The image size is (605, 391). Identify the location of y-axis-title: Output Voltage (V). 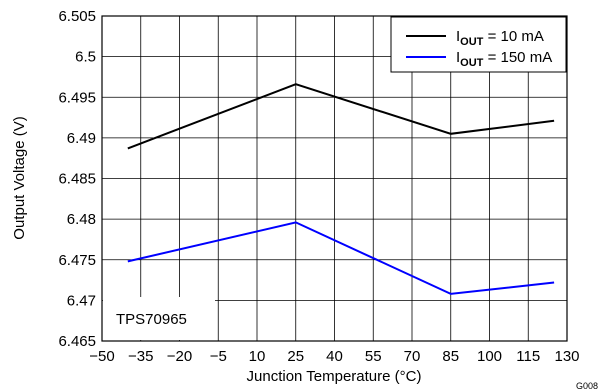
(19, 177).